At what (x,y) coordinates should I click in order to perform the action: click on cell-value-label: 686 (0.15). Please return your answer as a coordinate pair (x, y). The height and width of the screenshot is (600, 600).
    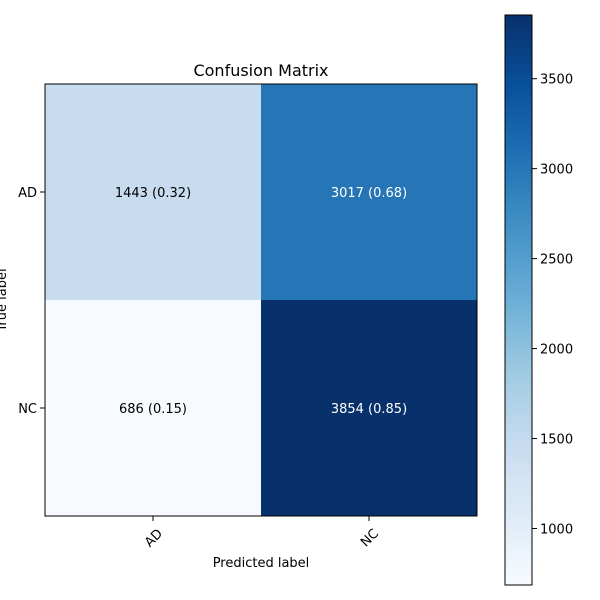
    Looking at the image, I should click on (153, 409).